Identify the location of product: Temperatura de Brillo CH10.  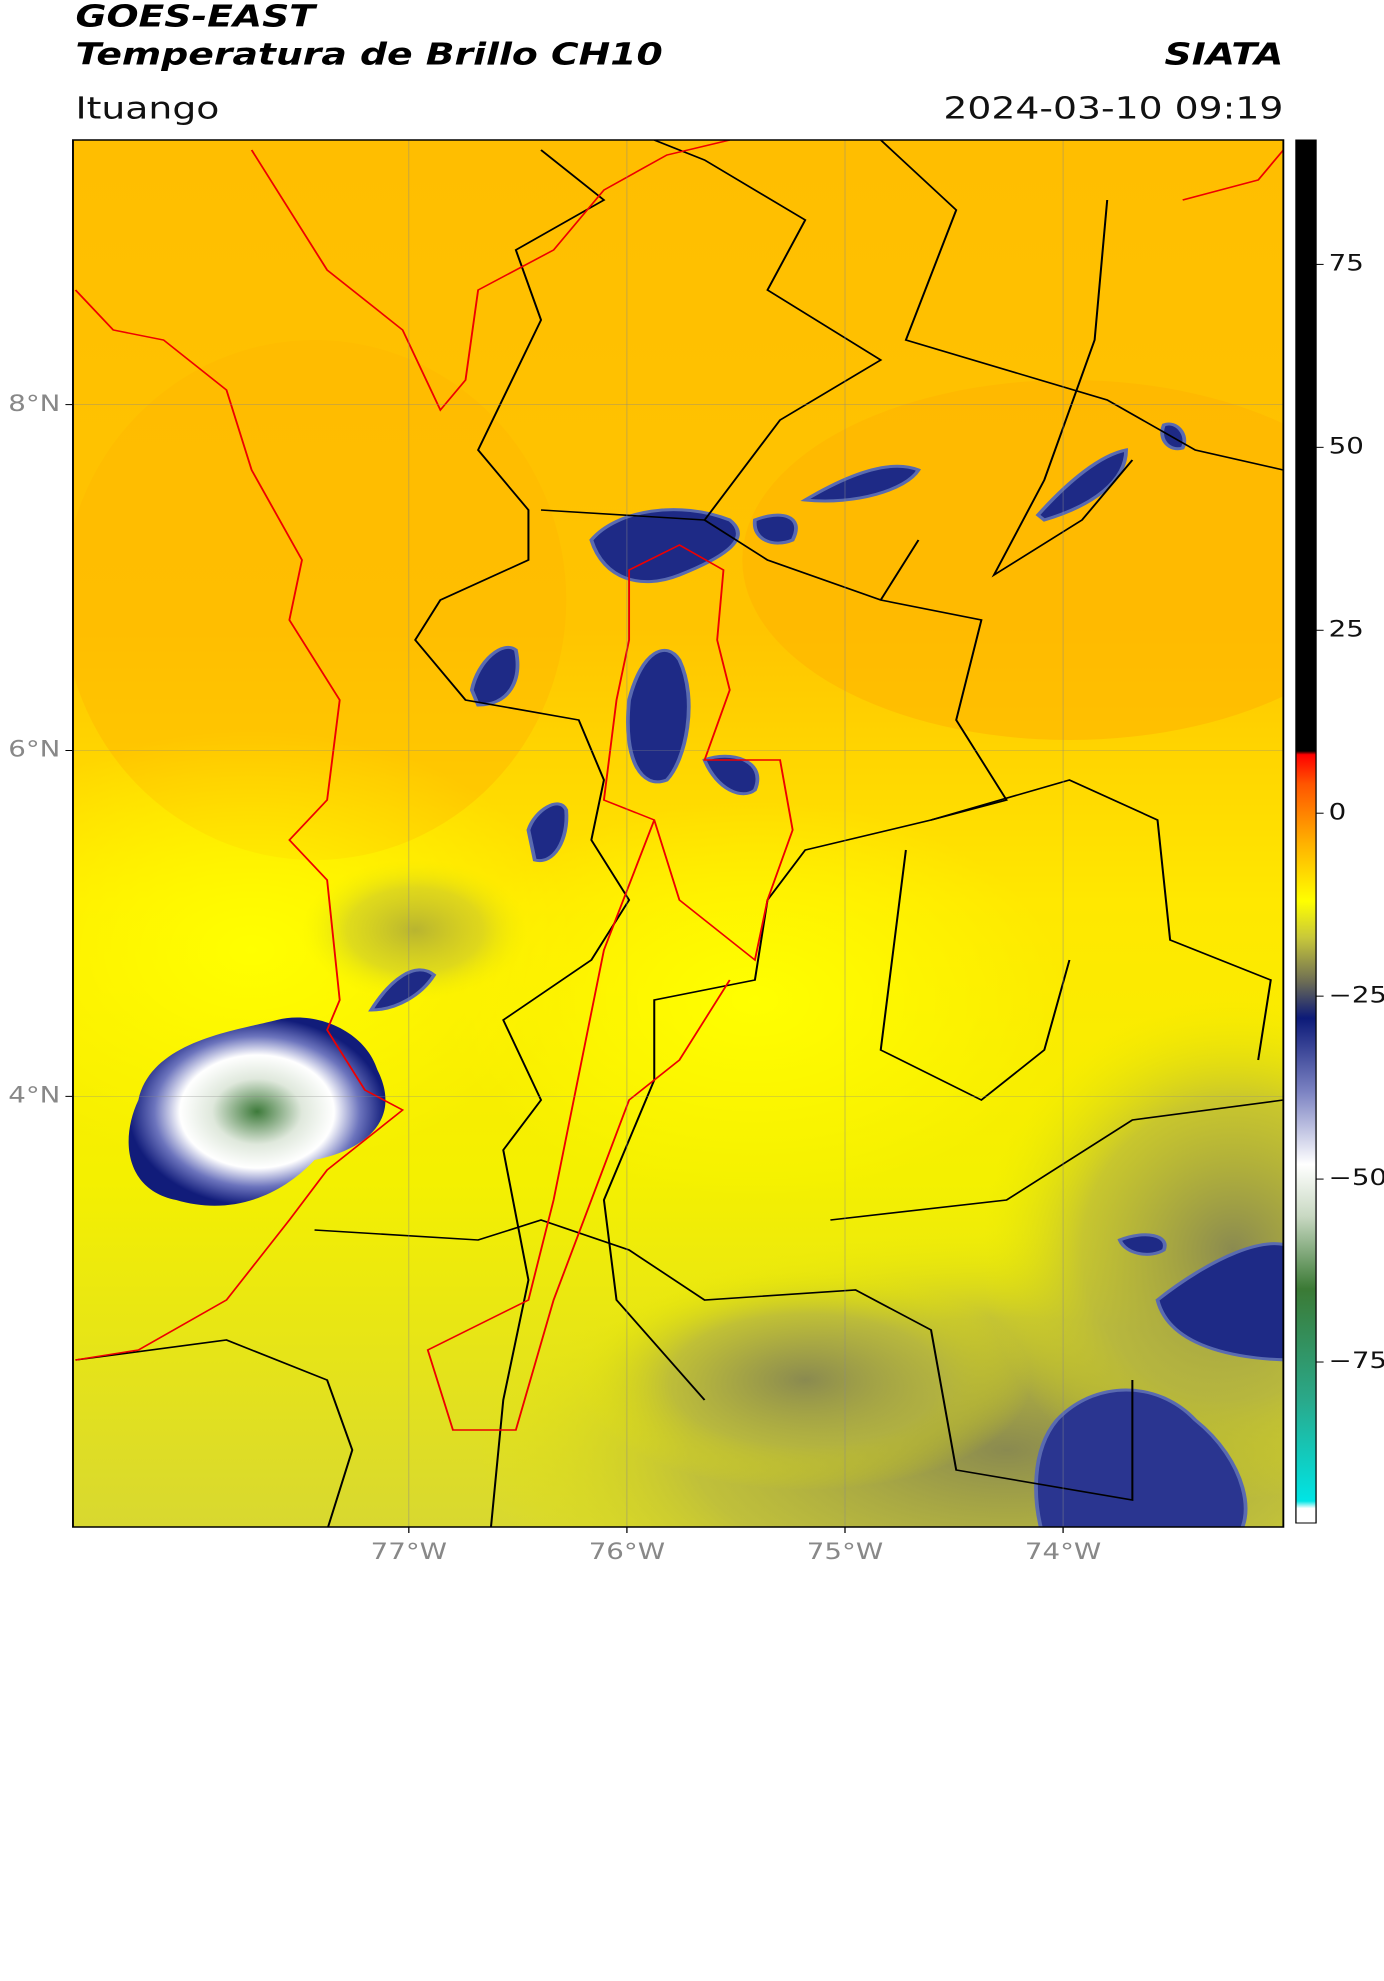
(368, 54).